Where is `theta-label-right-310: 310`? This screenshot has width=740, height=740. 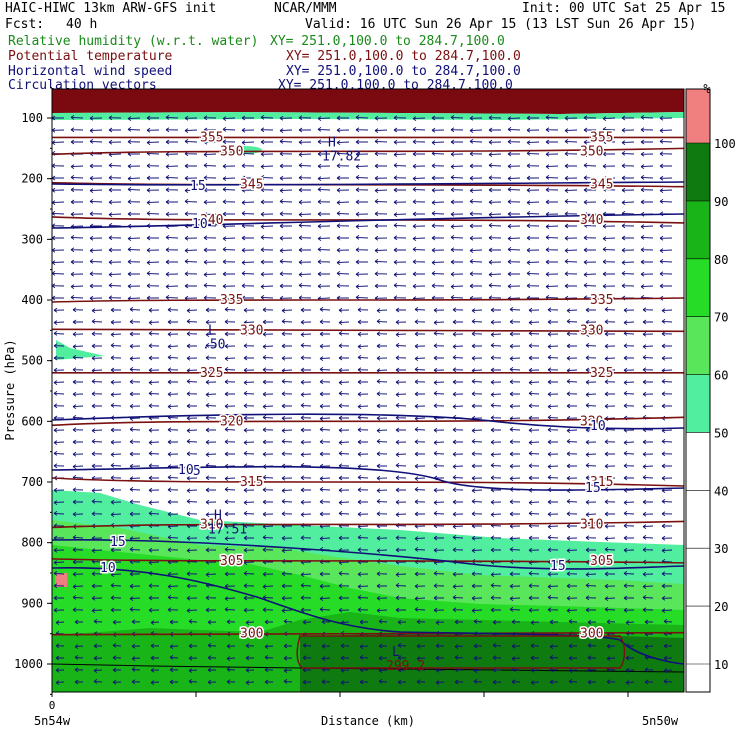 theta-label-right-310: 310 is located at coordinates (591, 524).